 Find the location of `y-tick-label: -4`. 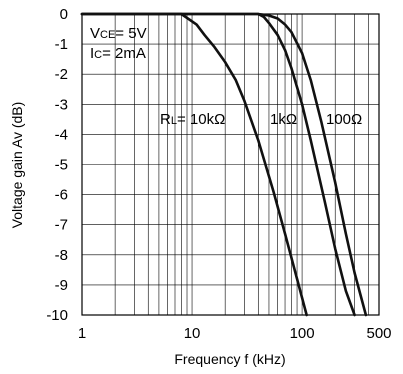

y-tick-label: -4 is located at coordinates (61, 134).